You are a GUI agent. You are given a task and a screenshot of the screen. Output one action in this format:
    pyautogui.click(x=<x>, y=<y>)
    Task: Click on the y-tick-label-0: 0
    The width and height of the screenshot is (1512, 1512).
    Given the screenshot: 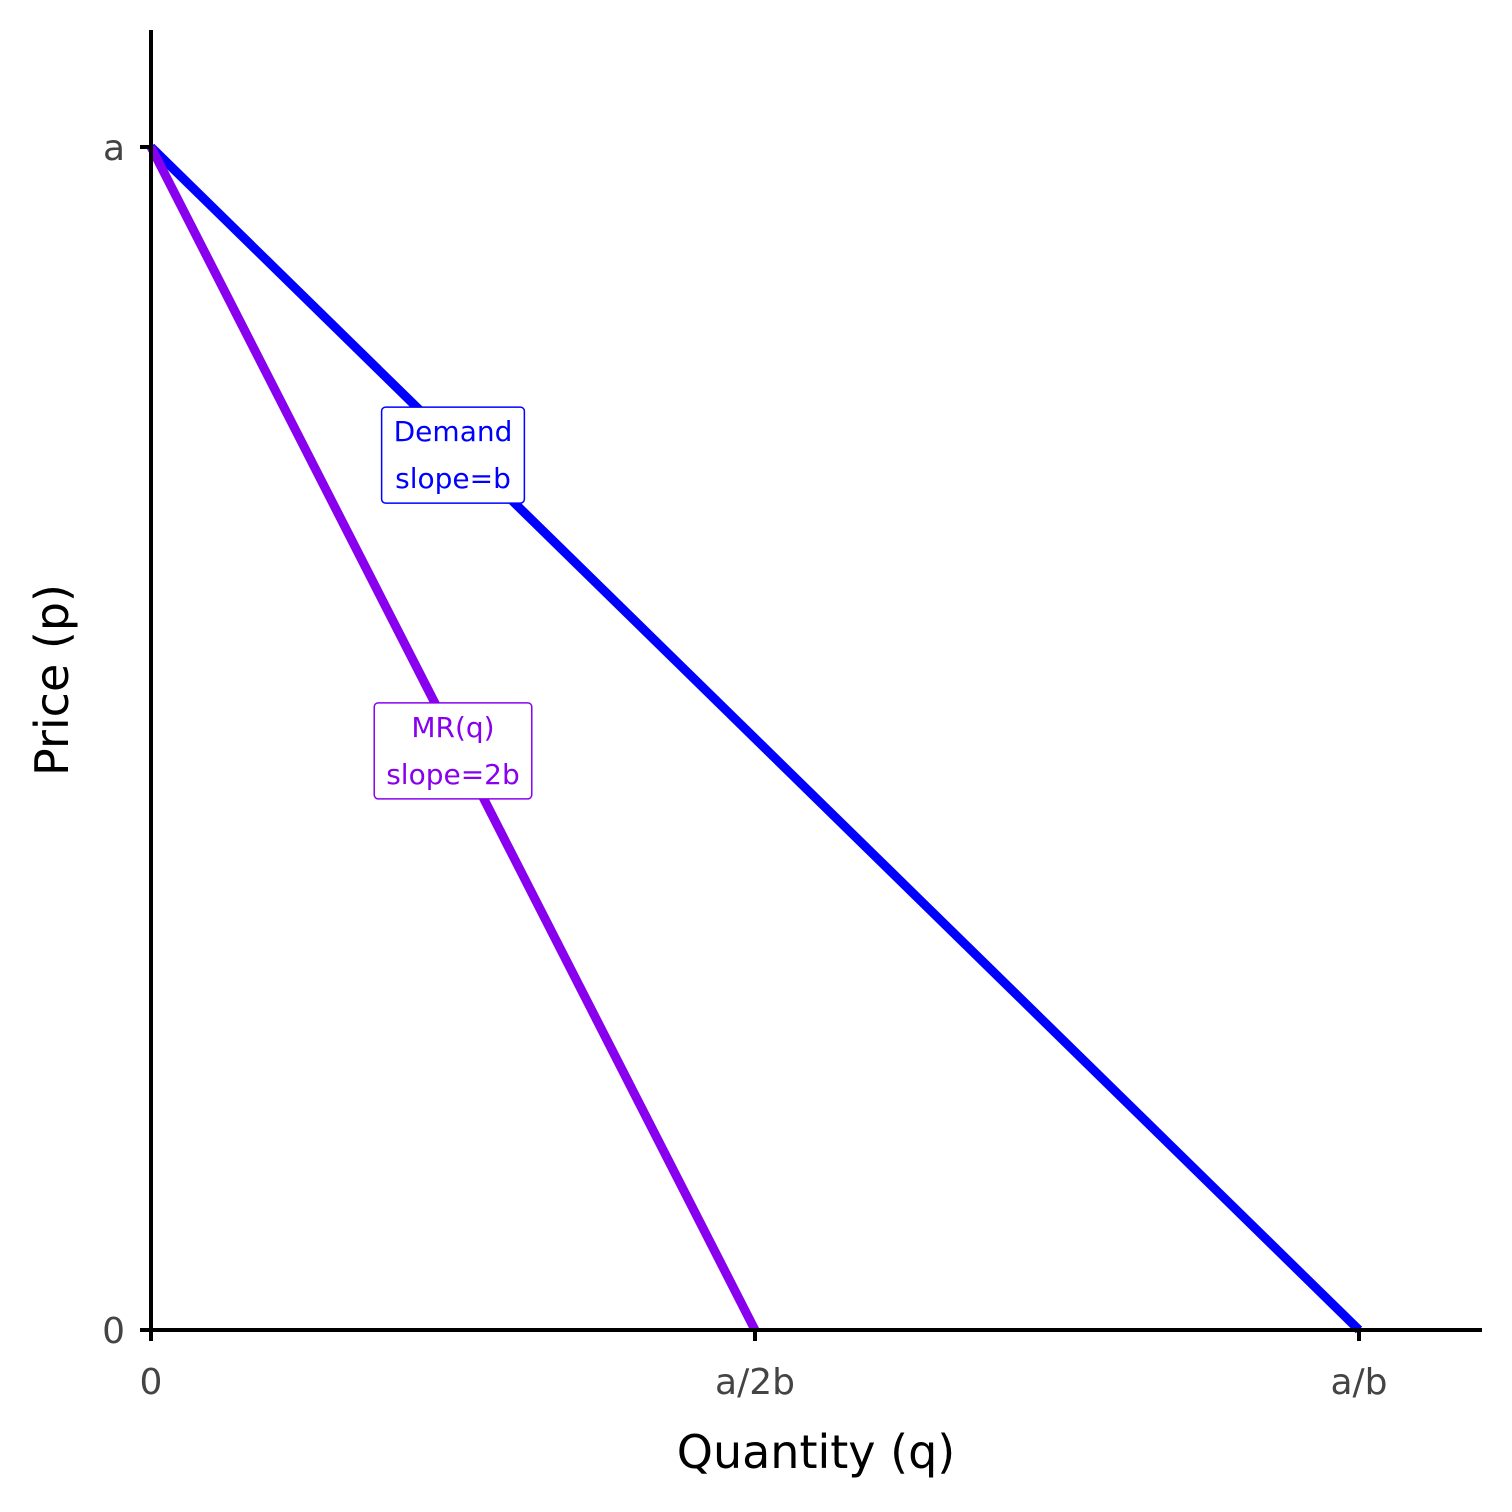 What is the action you would take?
    pyautogui.click(x=113, y=1331)
    